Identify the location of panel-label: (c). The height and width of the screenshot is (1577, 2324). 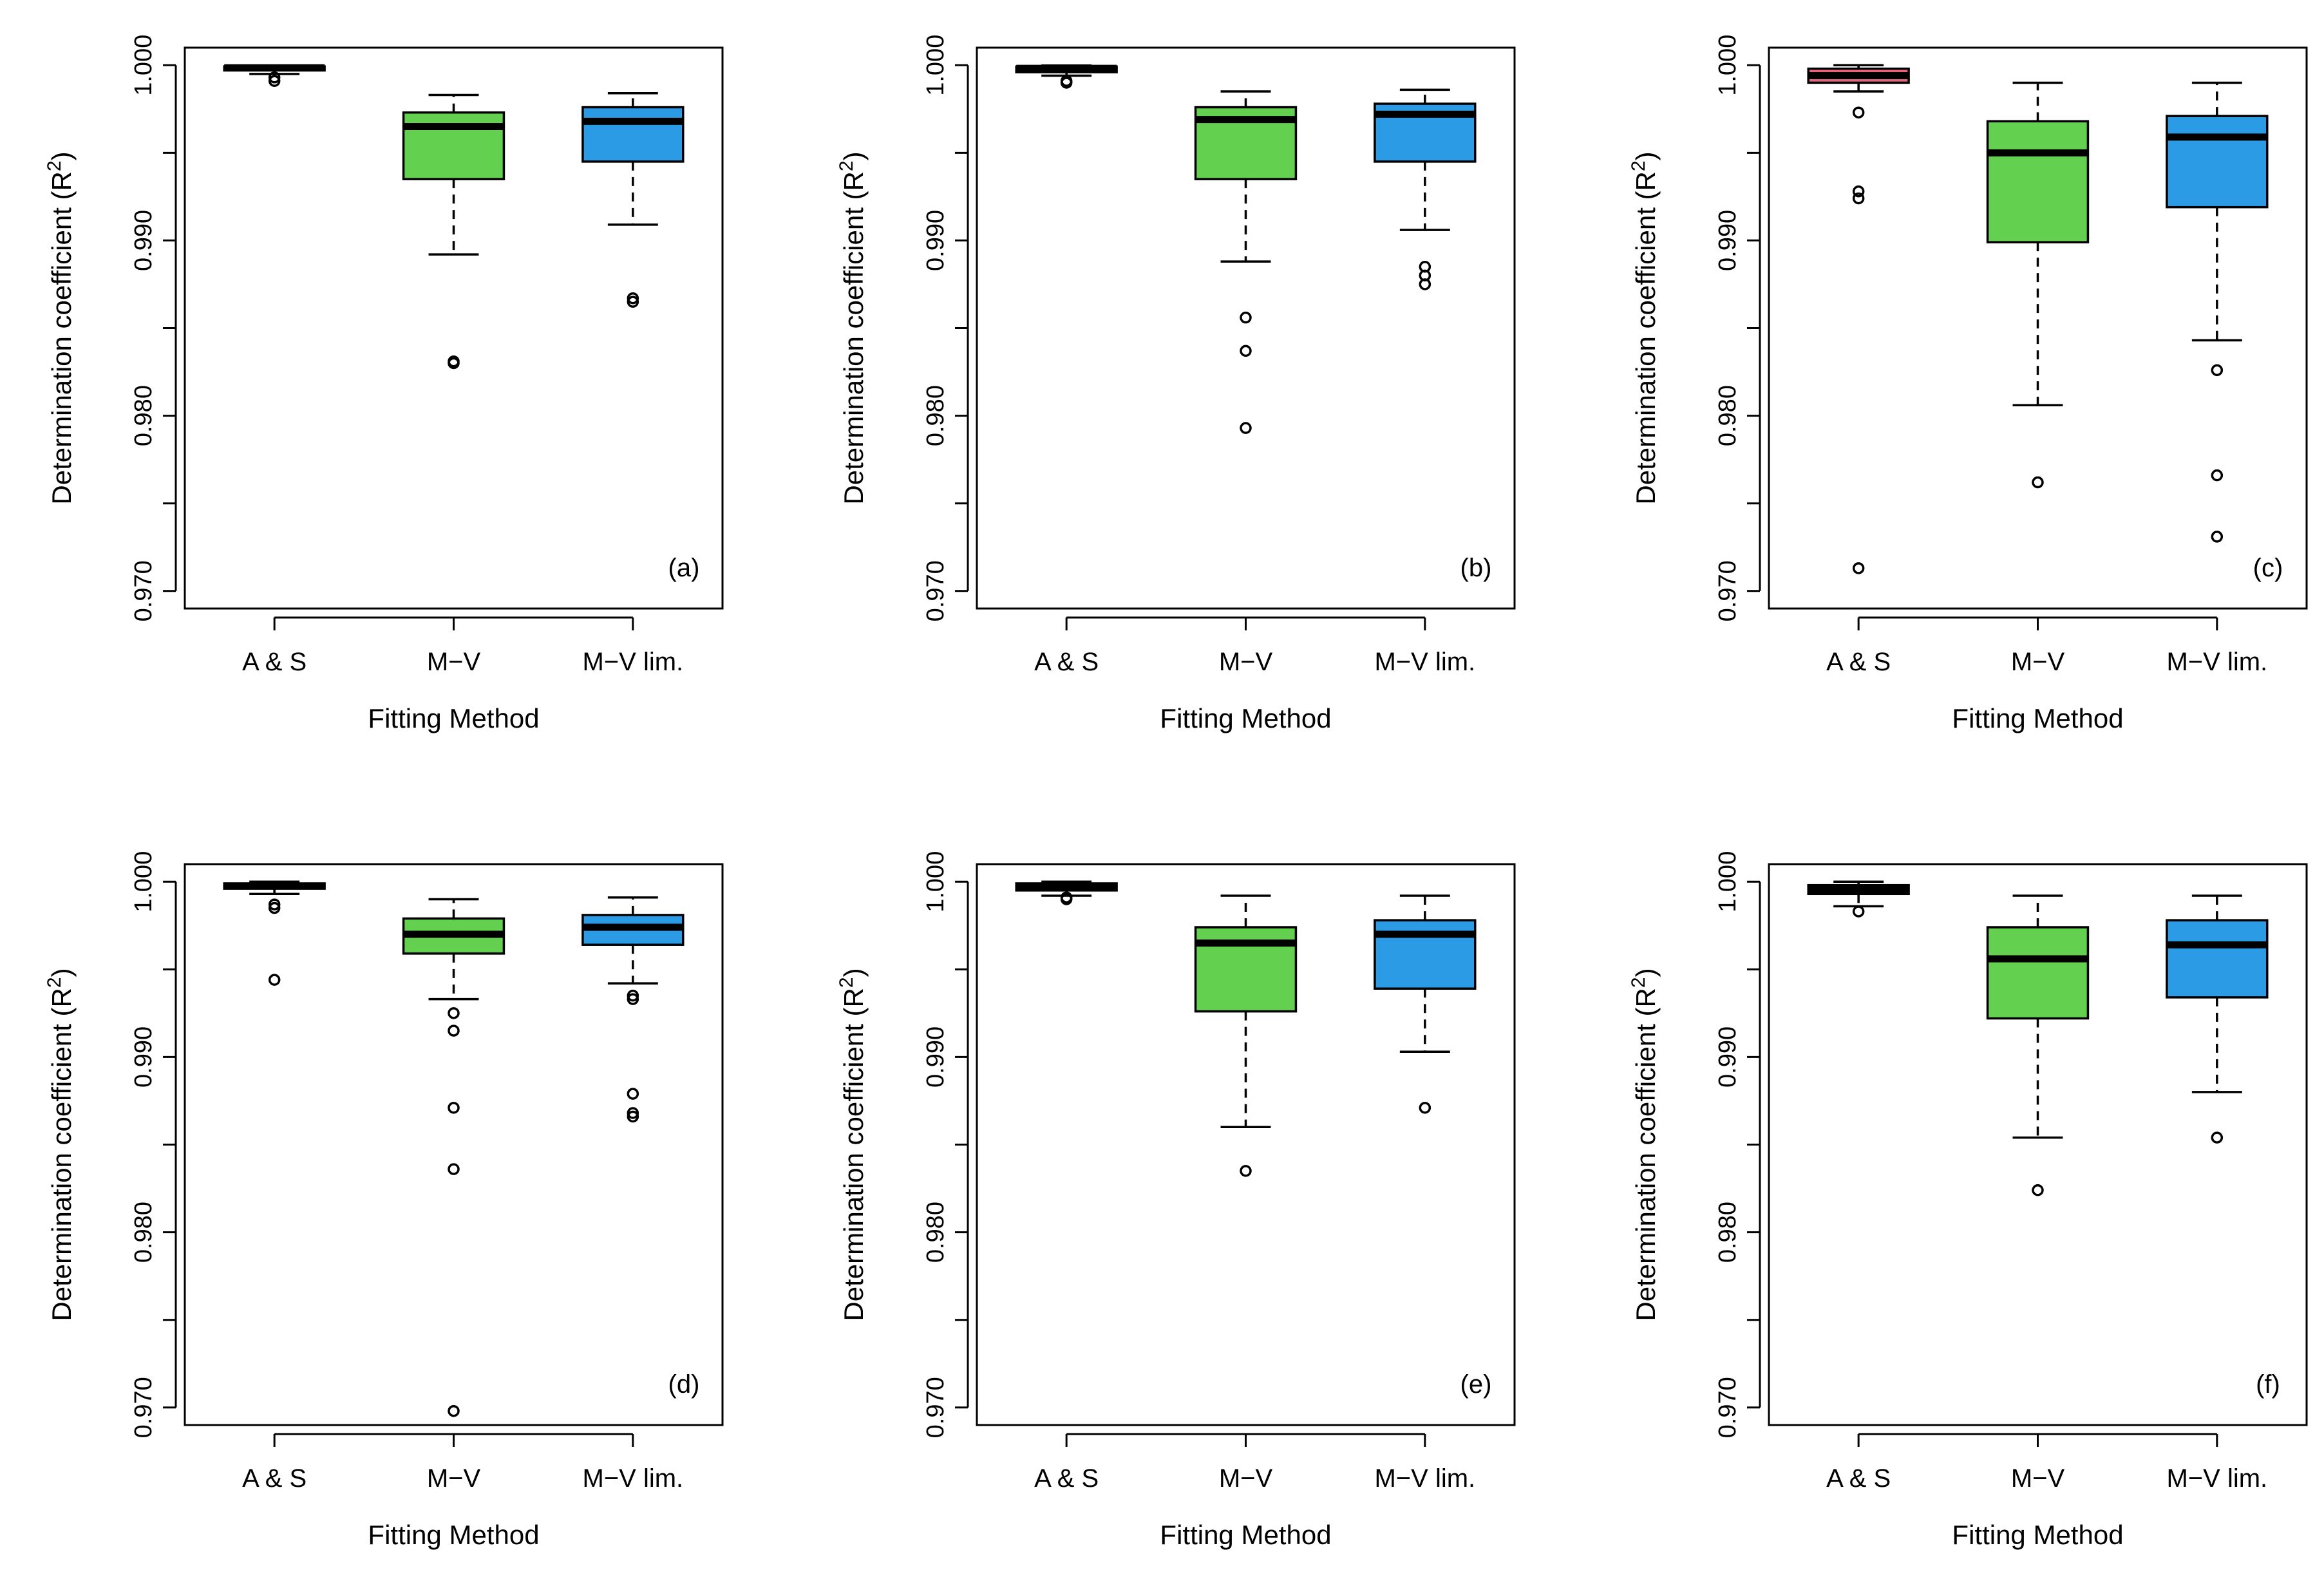
(2268, 568).